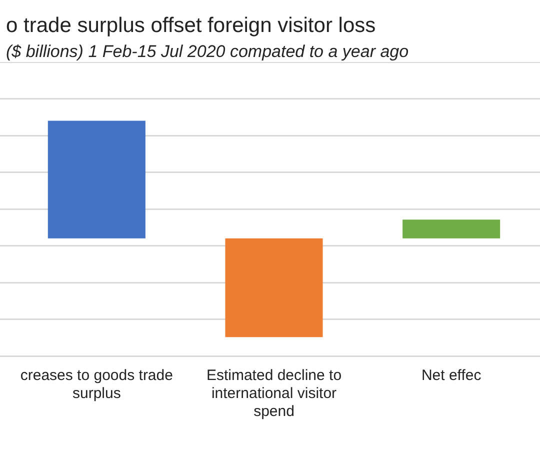 The height and width of the screenshot is (450, 540). Describe the element at coordinates (96, 384) in the screenshot. I see `x-tick-label: creases to goods trade surplus` at that location.